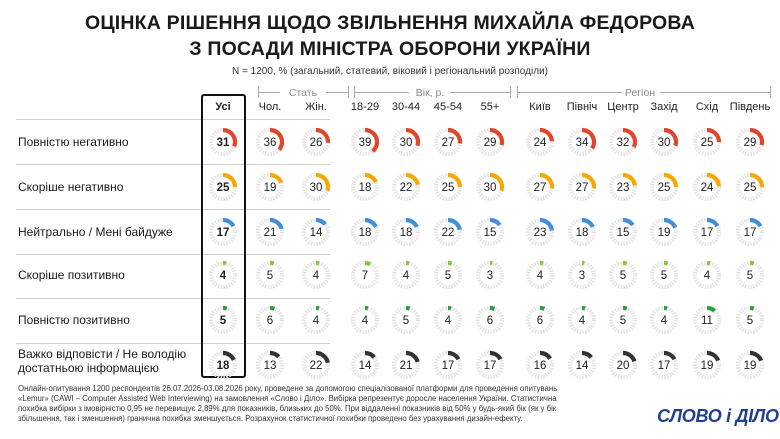 This screenshot has width=780, height=439. Describe the element at coordinates (750, 107) in the screenshot. I see `column-header: Південь` at that location.